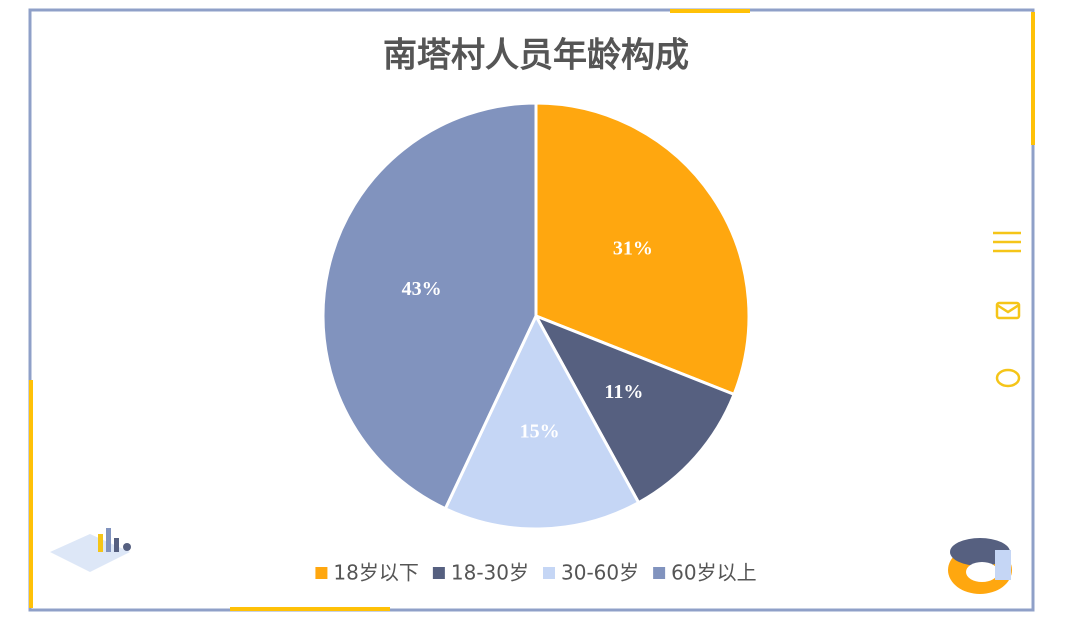  What do you see at coordinates (623, 392) in the screenshot?
I see `data-label: 11%` at bounding box center [623, 392].